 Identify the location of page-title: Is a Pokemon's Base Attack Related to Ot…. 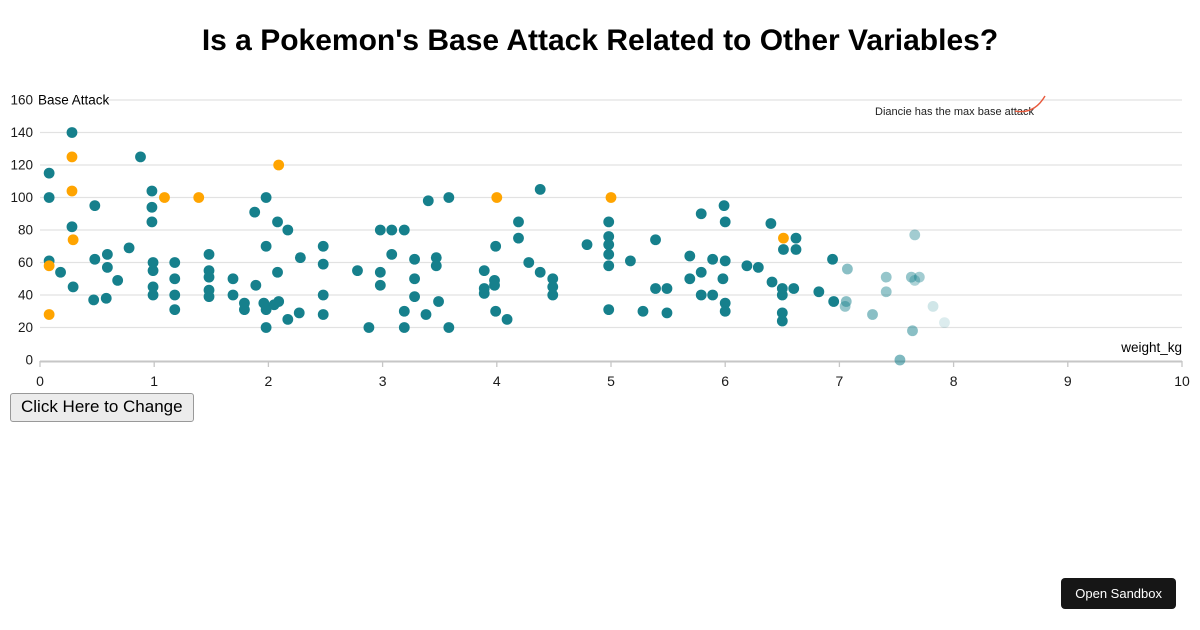
(600, 40).